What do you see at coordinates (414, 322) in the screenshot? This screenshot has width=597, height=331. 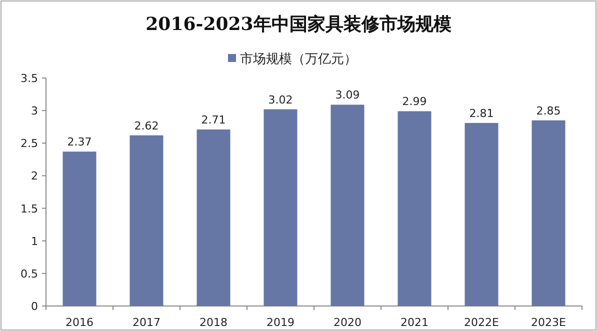 I see `x-tick-label: 2021` at bounding box center [414, 322].